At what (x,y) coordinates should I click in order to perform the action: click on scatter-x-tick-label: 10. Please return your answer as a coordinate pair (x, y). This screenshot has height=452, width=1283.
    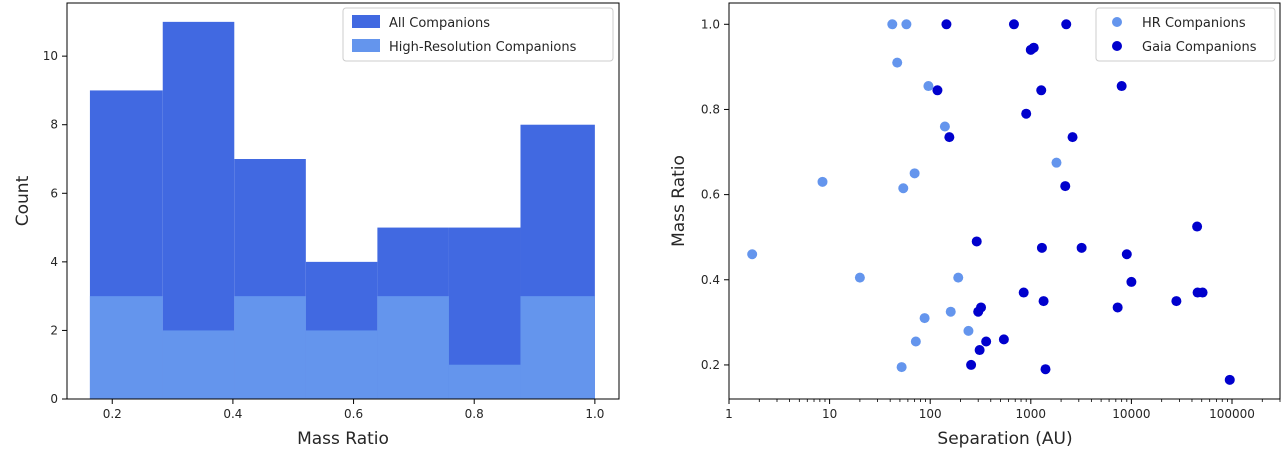
    Looking at the image, I should click on (829, 414).